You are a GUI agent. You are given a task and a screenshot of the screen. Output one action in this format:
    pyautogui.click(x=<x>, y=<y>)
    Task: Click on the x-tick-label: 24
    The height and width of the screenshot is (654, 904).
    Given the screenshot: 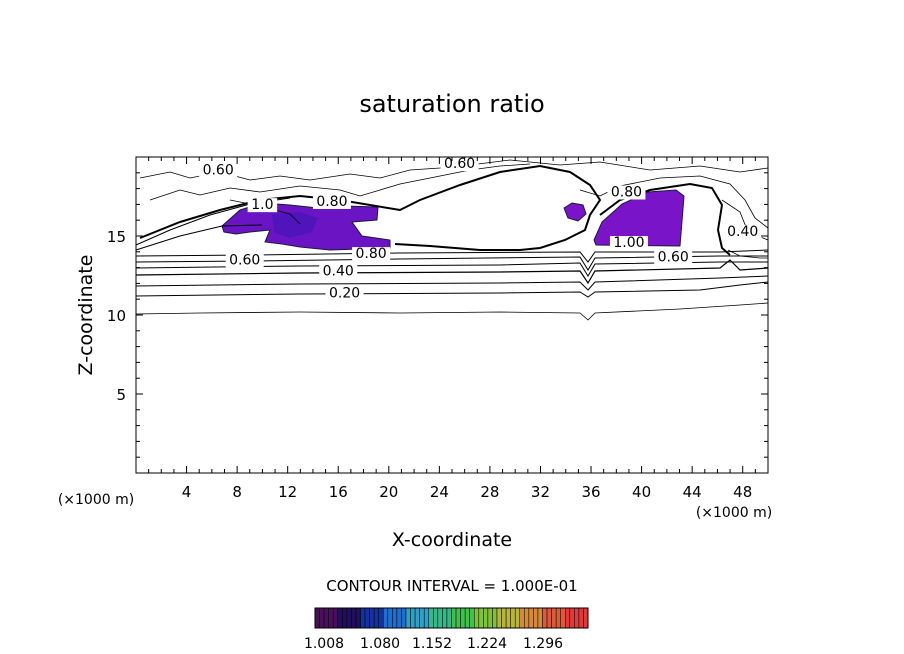 What is the action you would take?
    pyautogui.click(x=439, y=492)
    